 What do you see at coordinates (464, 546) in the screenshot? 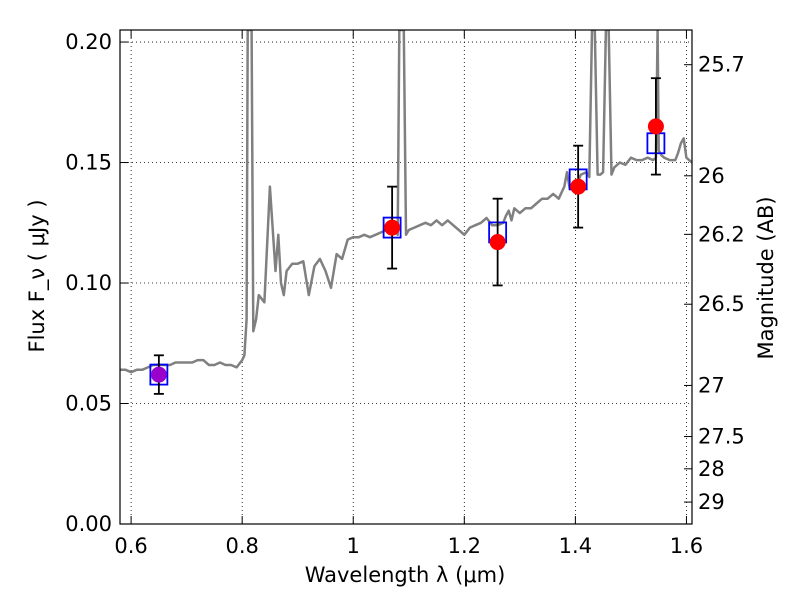
I see `x-tick-label: 1.2` at bounding box center [464, 546].